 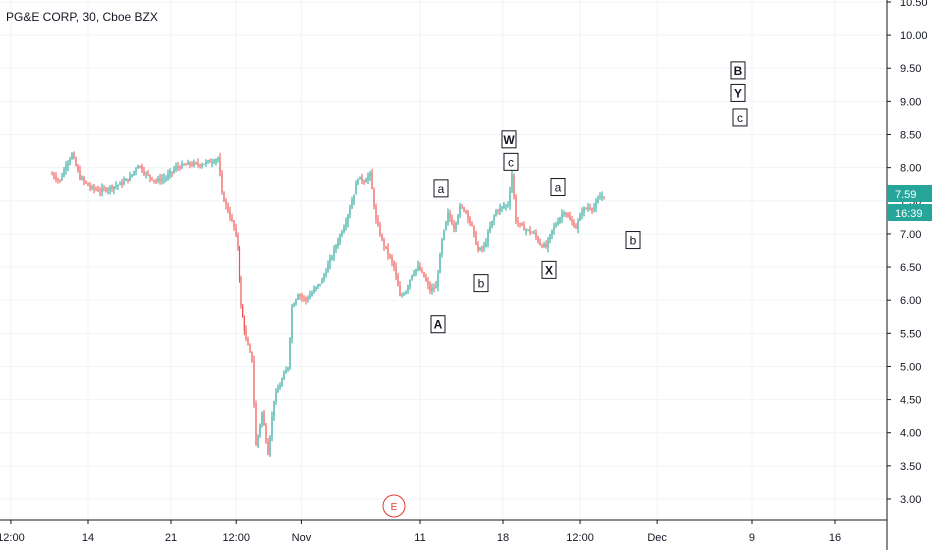 What do you see at coordinates (910, 434) in the screenshot?
I see `y-tick-label: 4.00` at bounding box center [910, 434].